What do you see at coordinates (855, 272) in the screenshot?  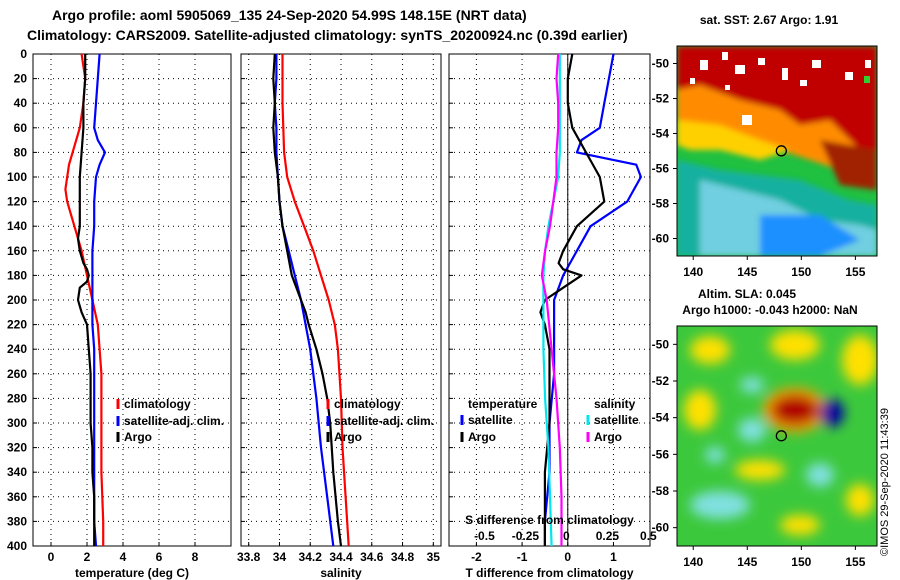 I see `sst-map-x-tick-label: 155` at bounding box center [855, 272].